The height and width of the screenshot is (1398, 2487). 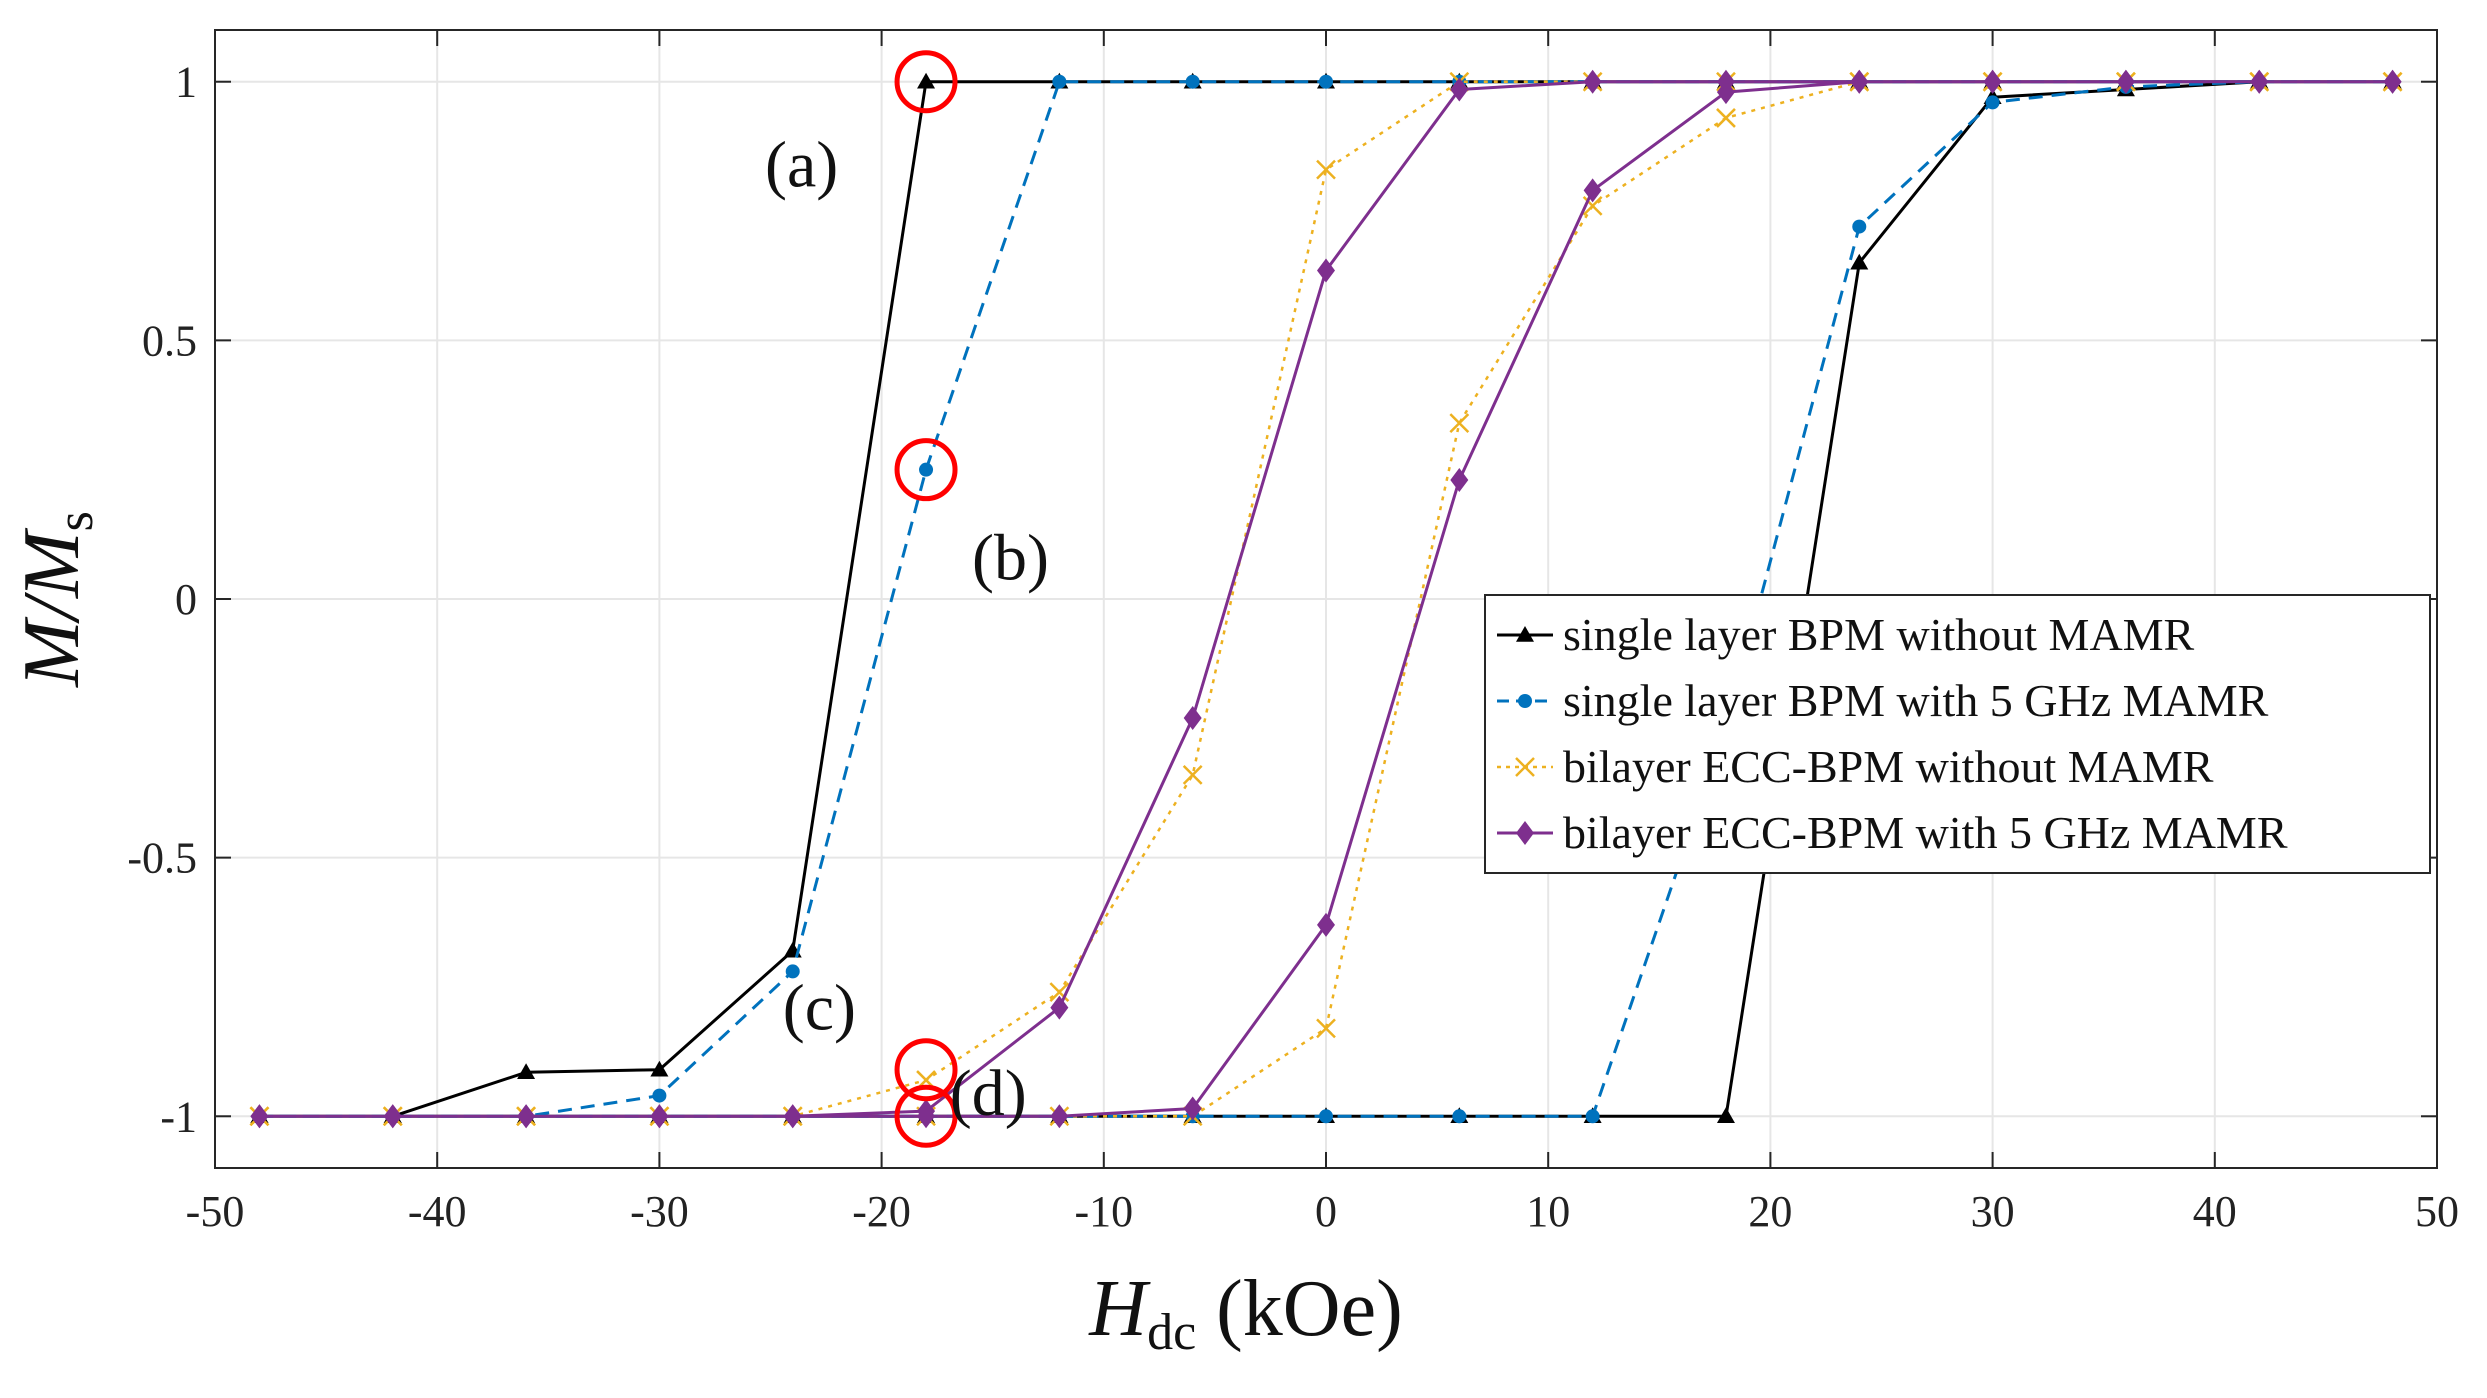 What do you see at coordinates (1119, 1309) in the screenshot?
I see `x-axis-label-main: H` at bounding box center [1119, 1309].